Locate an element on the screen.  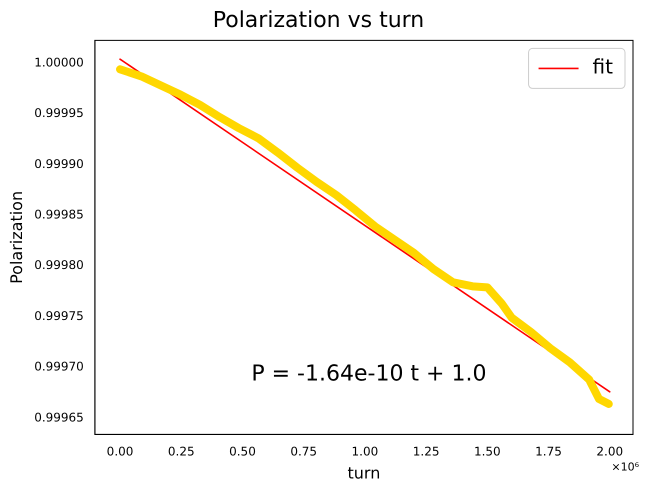
y-tick-label: 0.99965 is located at coordinates (59, 417).